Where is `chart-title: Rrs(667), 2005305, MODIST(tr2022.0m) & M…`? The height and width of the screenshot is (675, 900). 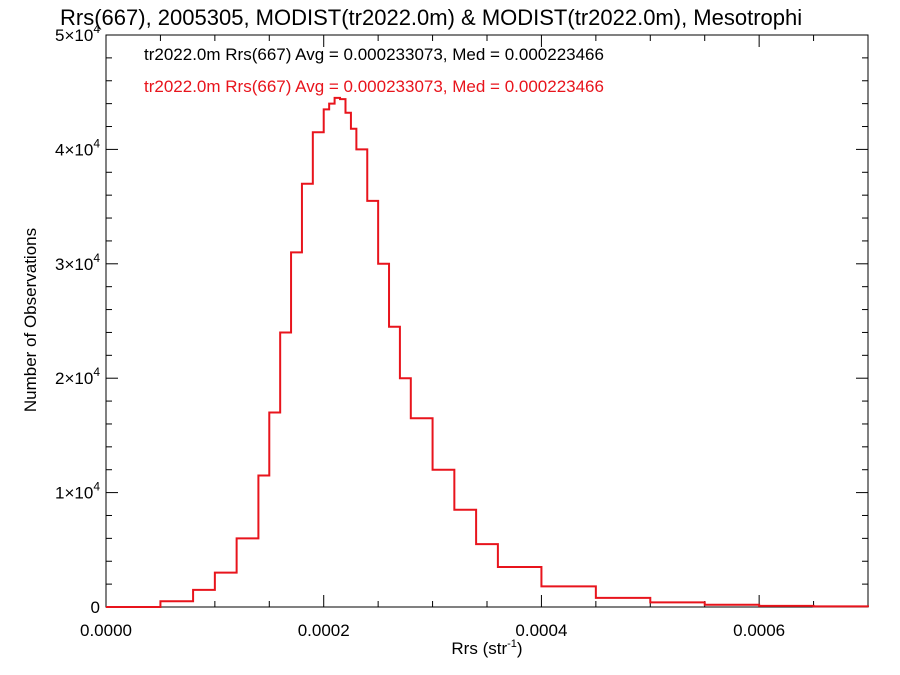
chart-title: Rrs(667), 2005305, MODIST(tr2022.0m) & M… is located at coordinates (431, 17).